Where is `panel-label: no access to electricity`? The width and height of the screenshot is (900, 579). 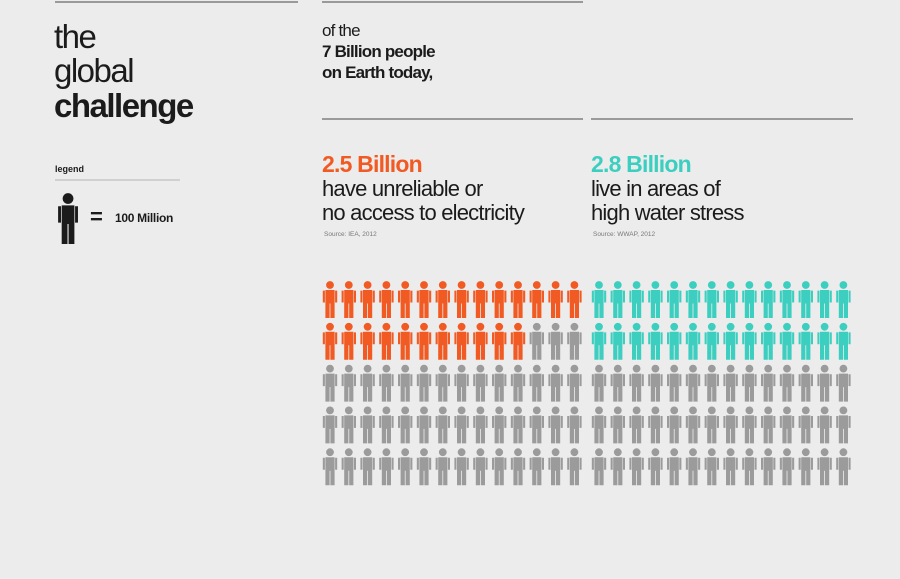 panel-label: no access to electricity is located at coordinates (423, 212).